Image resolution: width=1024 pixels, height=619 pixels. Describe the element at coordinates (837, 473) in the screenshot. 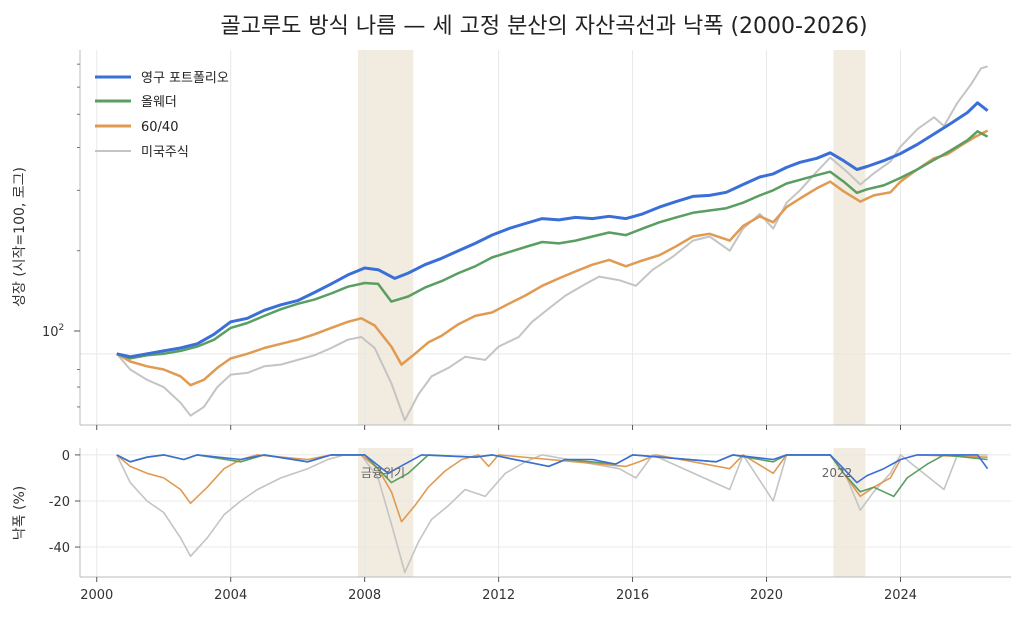

I see `annotation-2022: 2022` at that location.